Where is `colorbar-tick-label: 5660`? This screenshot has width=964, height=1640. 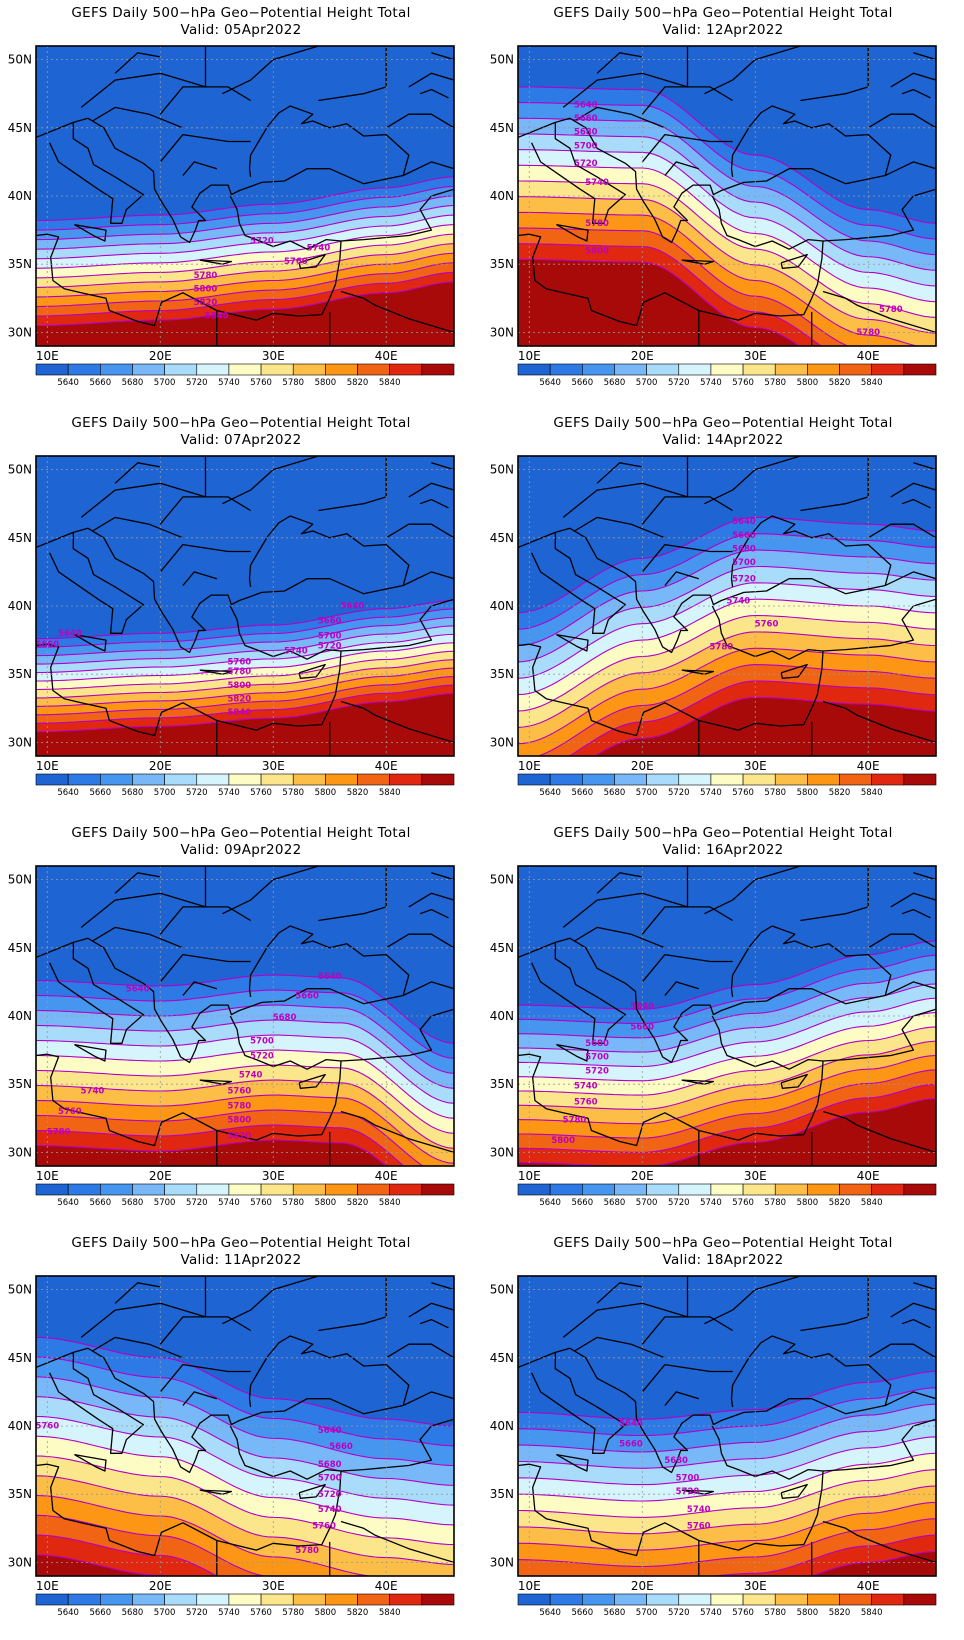 colorbar-tick-label: 5660 is located at coordinates (100, 793).